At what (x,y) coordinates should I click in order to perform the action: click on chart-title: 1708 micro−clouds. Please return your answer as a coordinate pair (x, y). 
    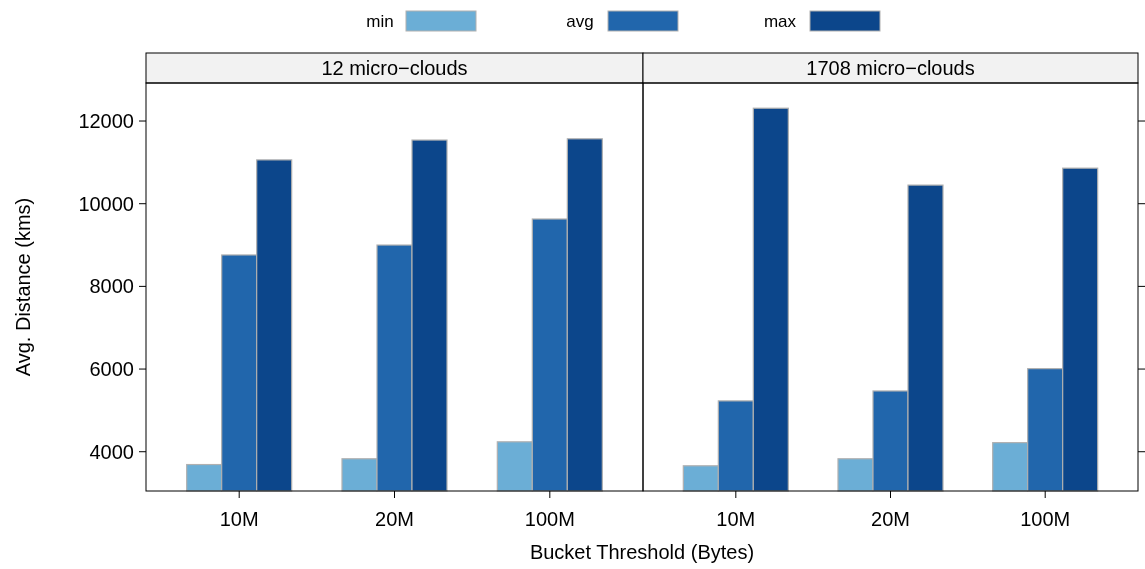
    Looking at the image, I should click on (890, 68).